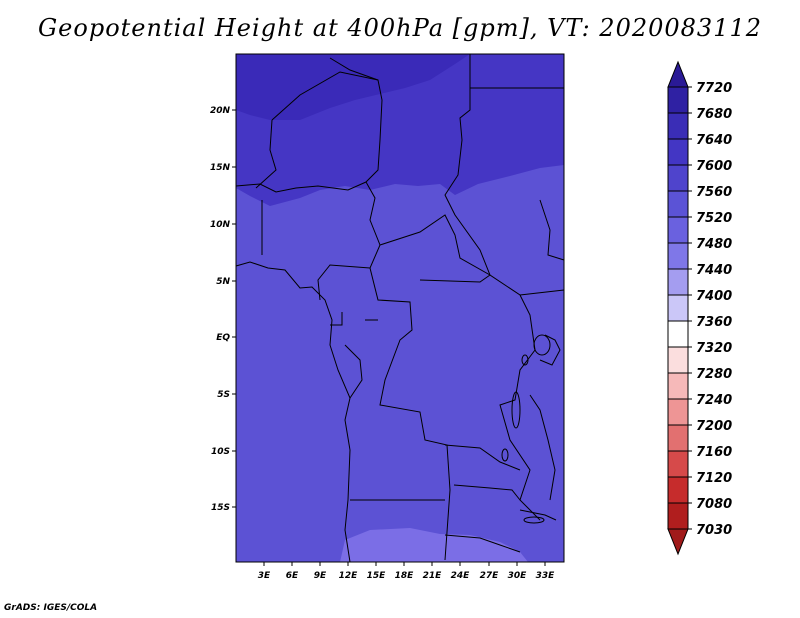 Image resolution: width=800 pixels, height=618 pixels. What do you see at coordinates (220, 225) in the screenshot?
I see `lat-label: 10N` at bounding box center [220, 225].